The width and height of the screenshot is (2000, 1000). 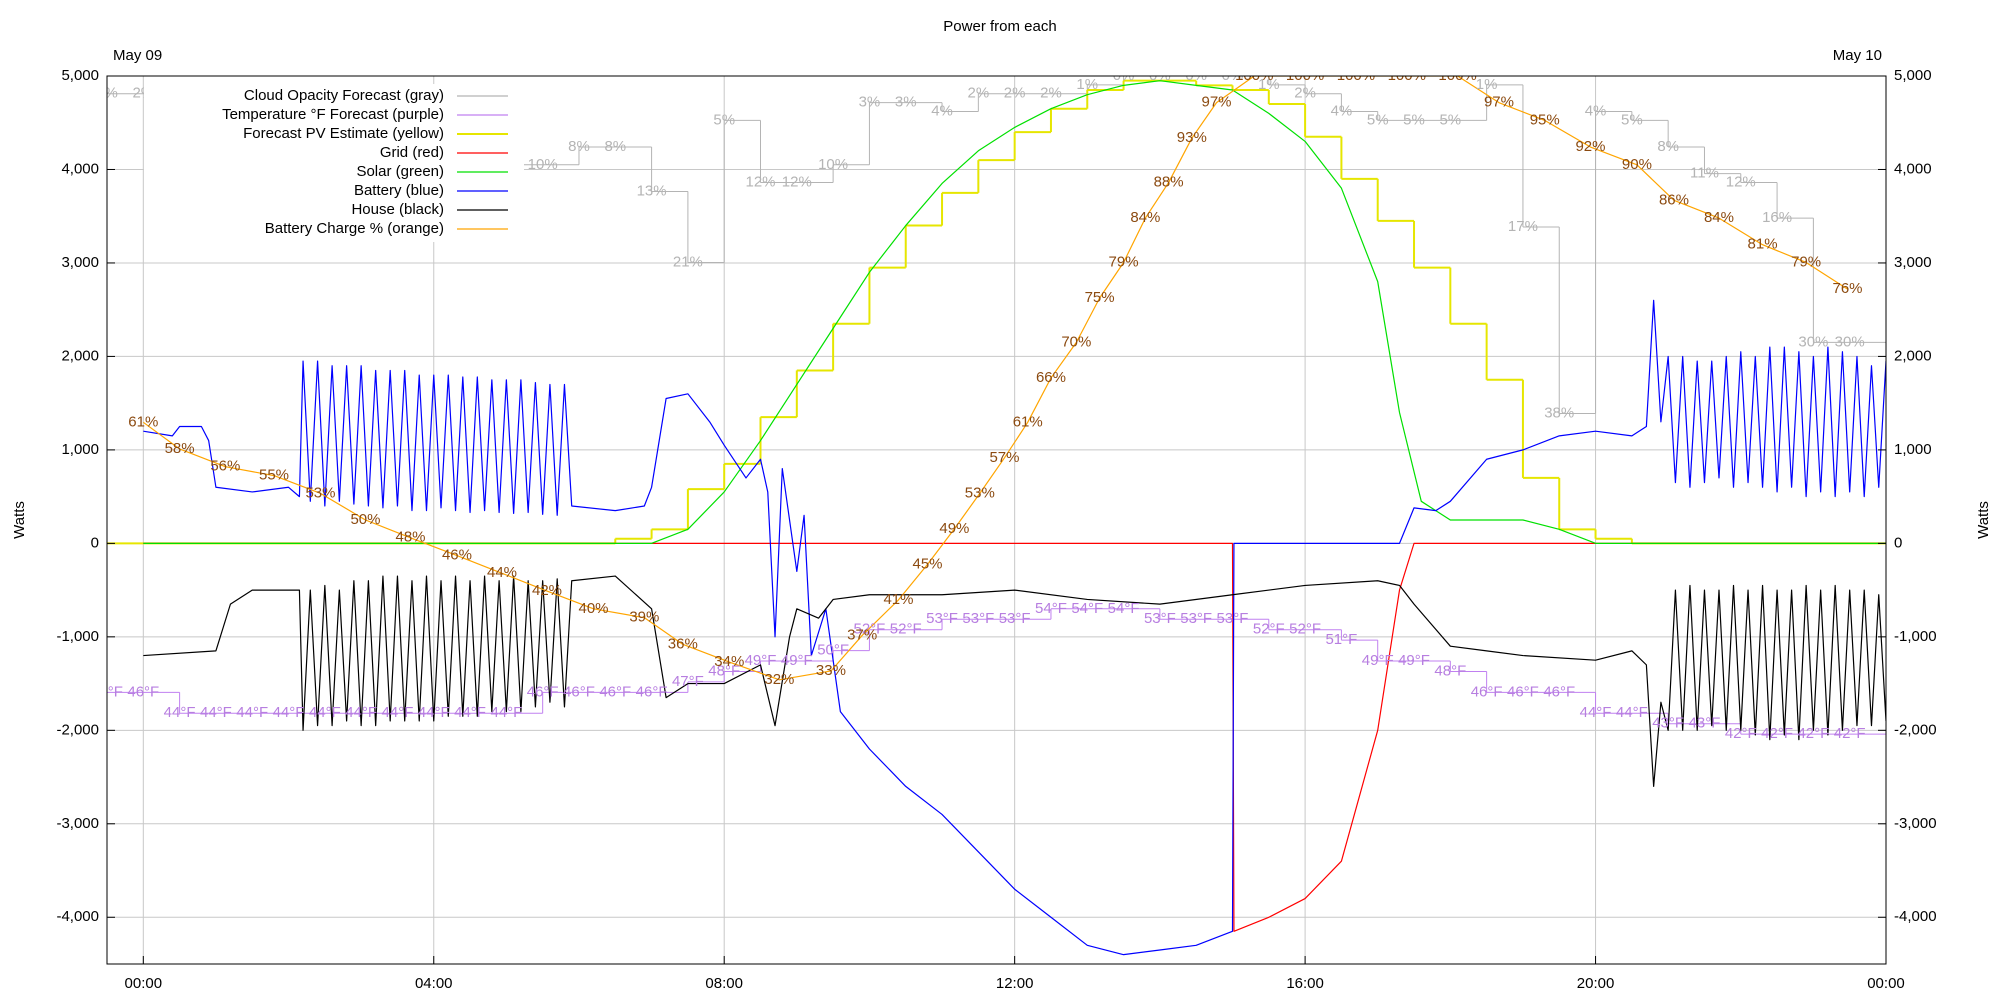 What do you see at coordinates (833, 164) in the screenshot?
I see `data-label: 10%` at bounding box center [833, 164].